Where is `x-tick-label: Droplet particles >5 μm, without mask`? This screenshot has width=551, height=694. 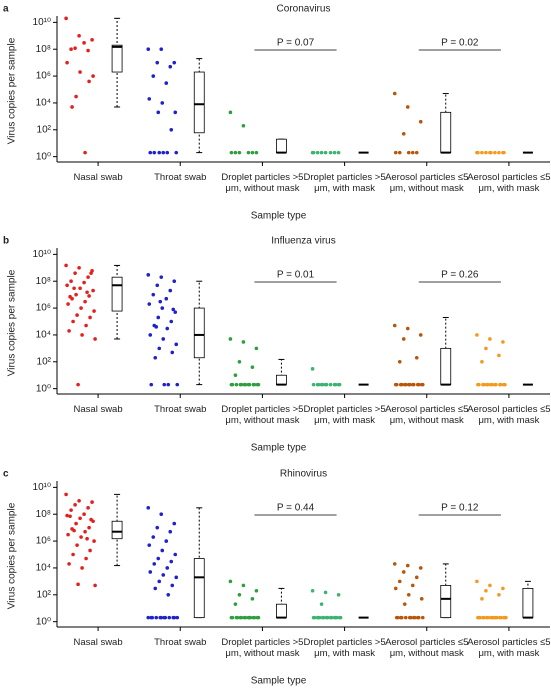
x-tick-label: Droplet particles >5 μm, without mask is located at coordinates (262, 648).